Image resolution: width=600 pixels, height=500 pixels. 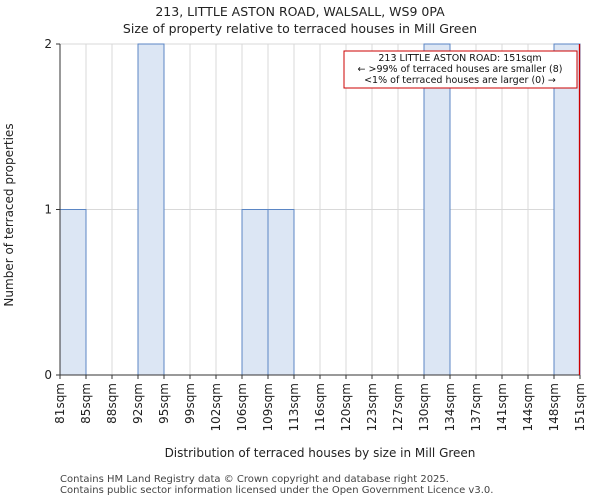 I want to click on y-tick-label: 2, so click(x=48, y=44).